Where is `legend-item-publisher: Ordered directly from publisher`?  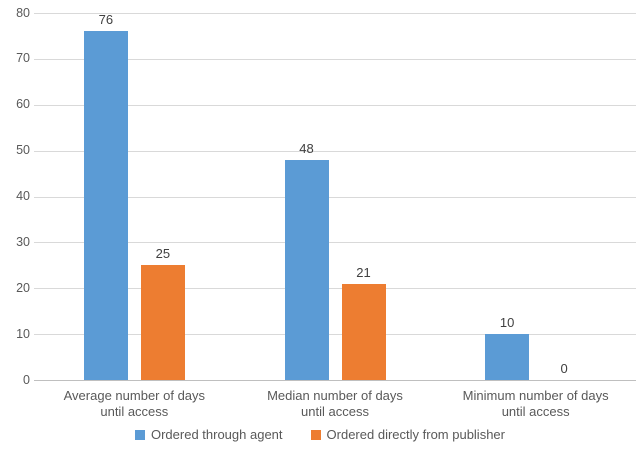 legend-item-publisher: Ordered directly from publisher is located at coordinates (407, 435).